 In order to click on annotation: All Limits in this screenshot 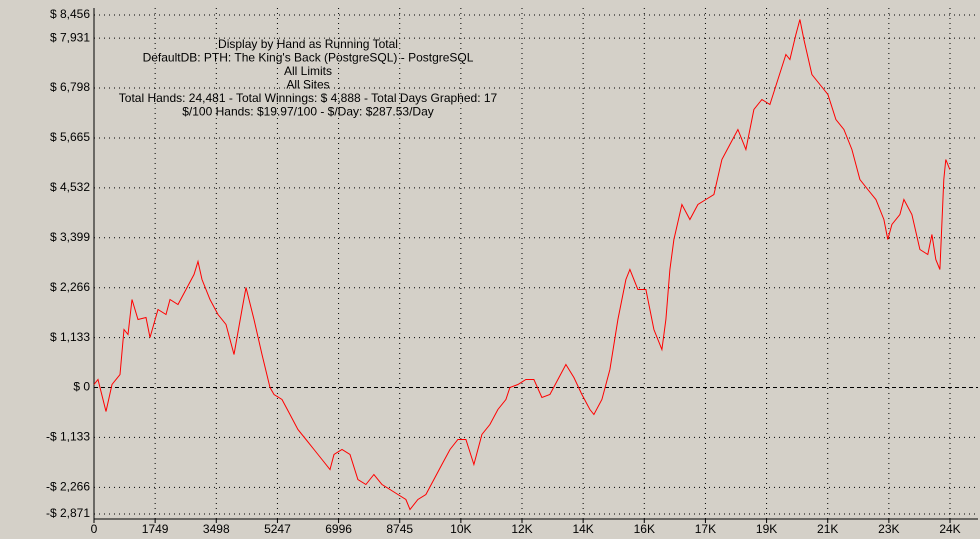, I will do `click(308, 71)`.